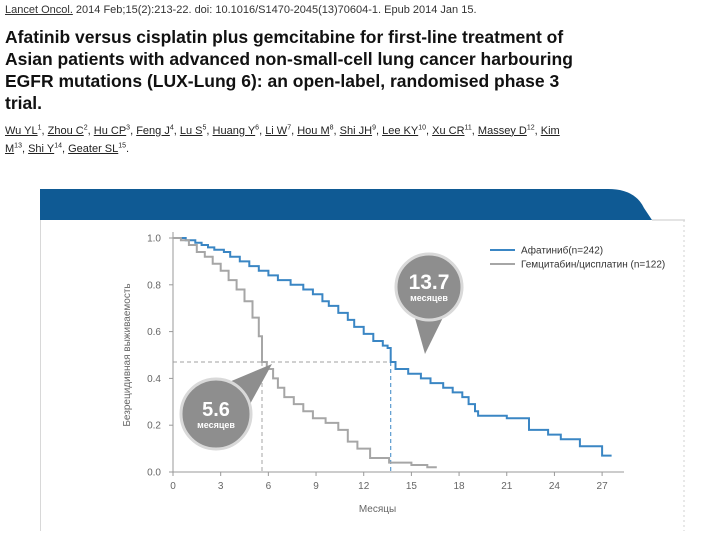 Image resolution: width=720 pixels, height=540 pixels. I want to click on callout-value: 13.7, so click(429, 282).